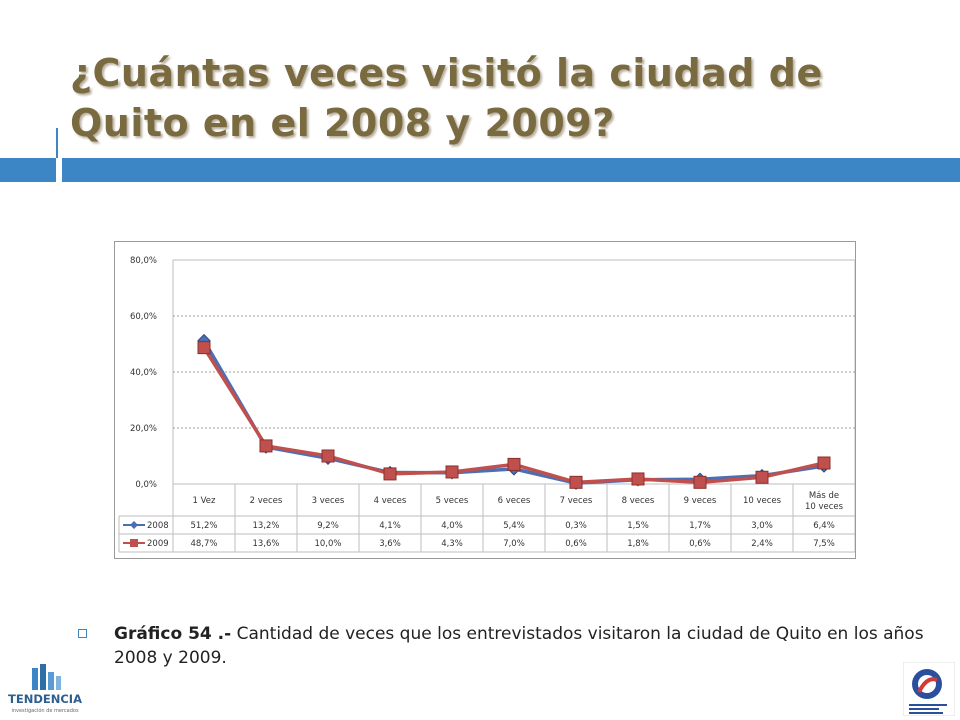 Image resolution: width=960 pixels, height=720 pixels. I want to click on data-label-2008: 9,2%, so click(328, 526).